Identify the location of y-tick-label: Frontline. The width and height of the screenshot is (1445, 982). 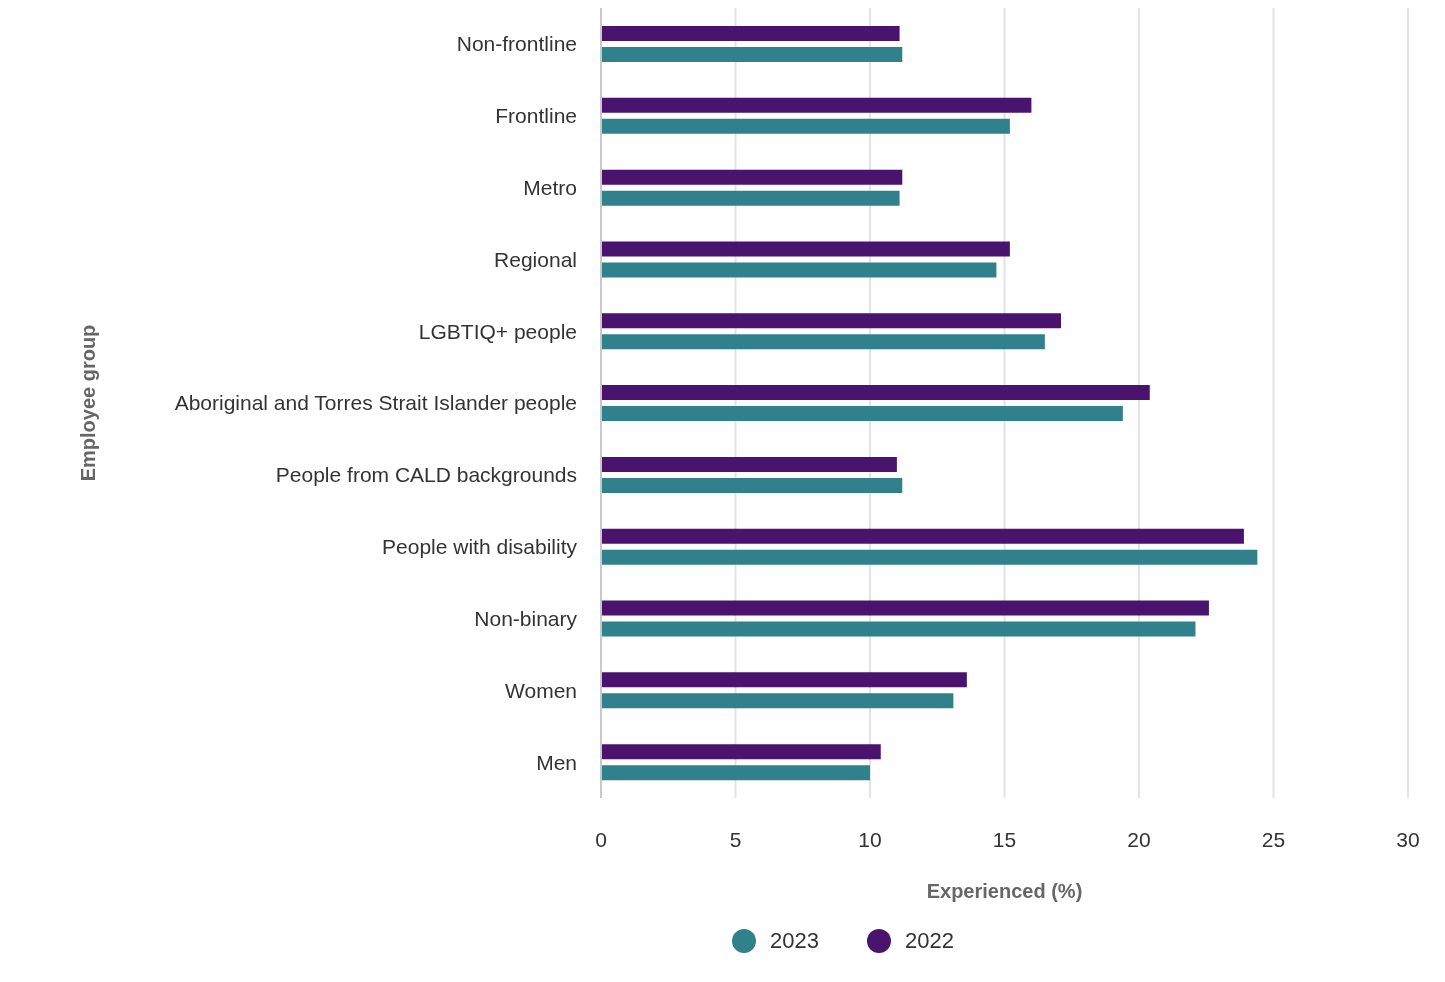
(536, 116).